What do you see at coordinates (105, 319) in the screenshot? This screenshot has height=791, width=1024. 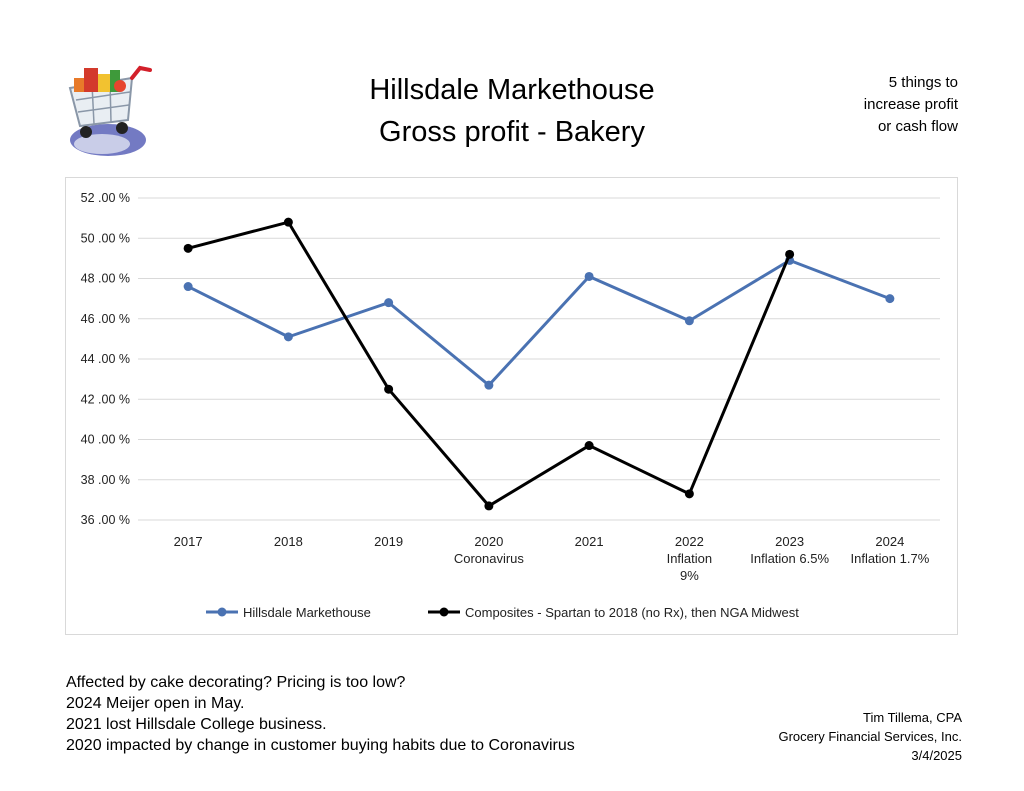 I see `y-tick-label: 46 .00 %` at bounding box center [105, 319].